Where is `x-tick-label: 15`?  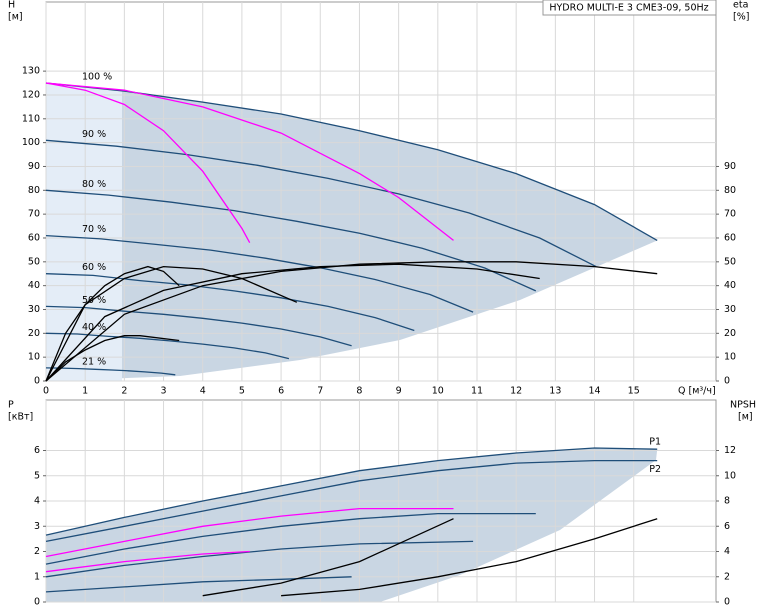 x-tick-label: 15 is located at coordinates (634, 391).